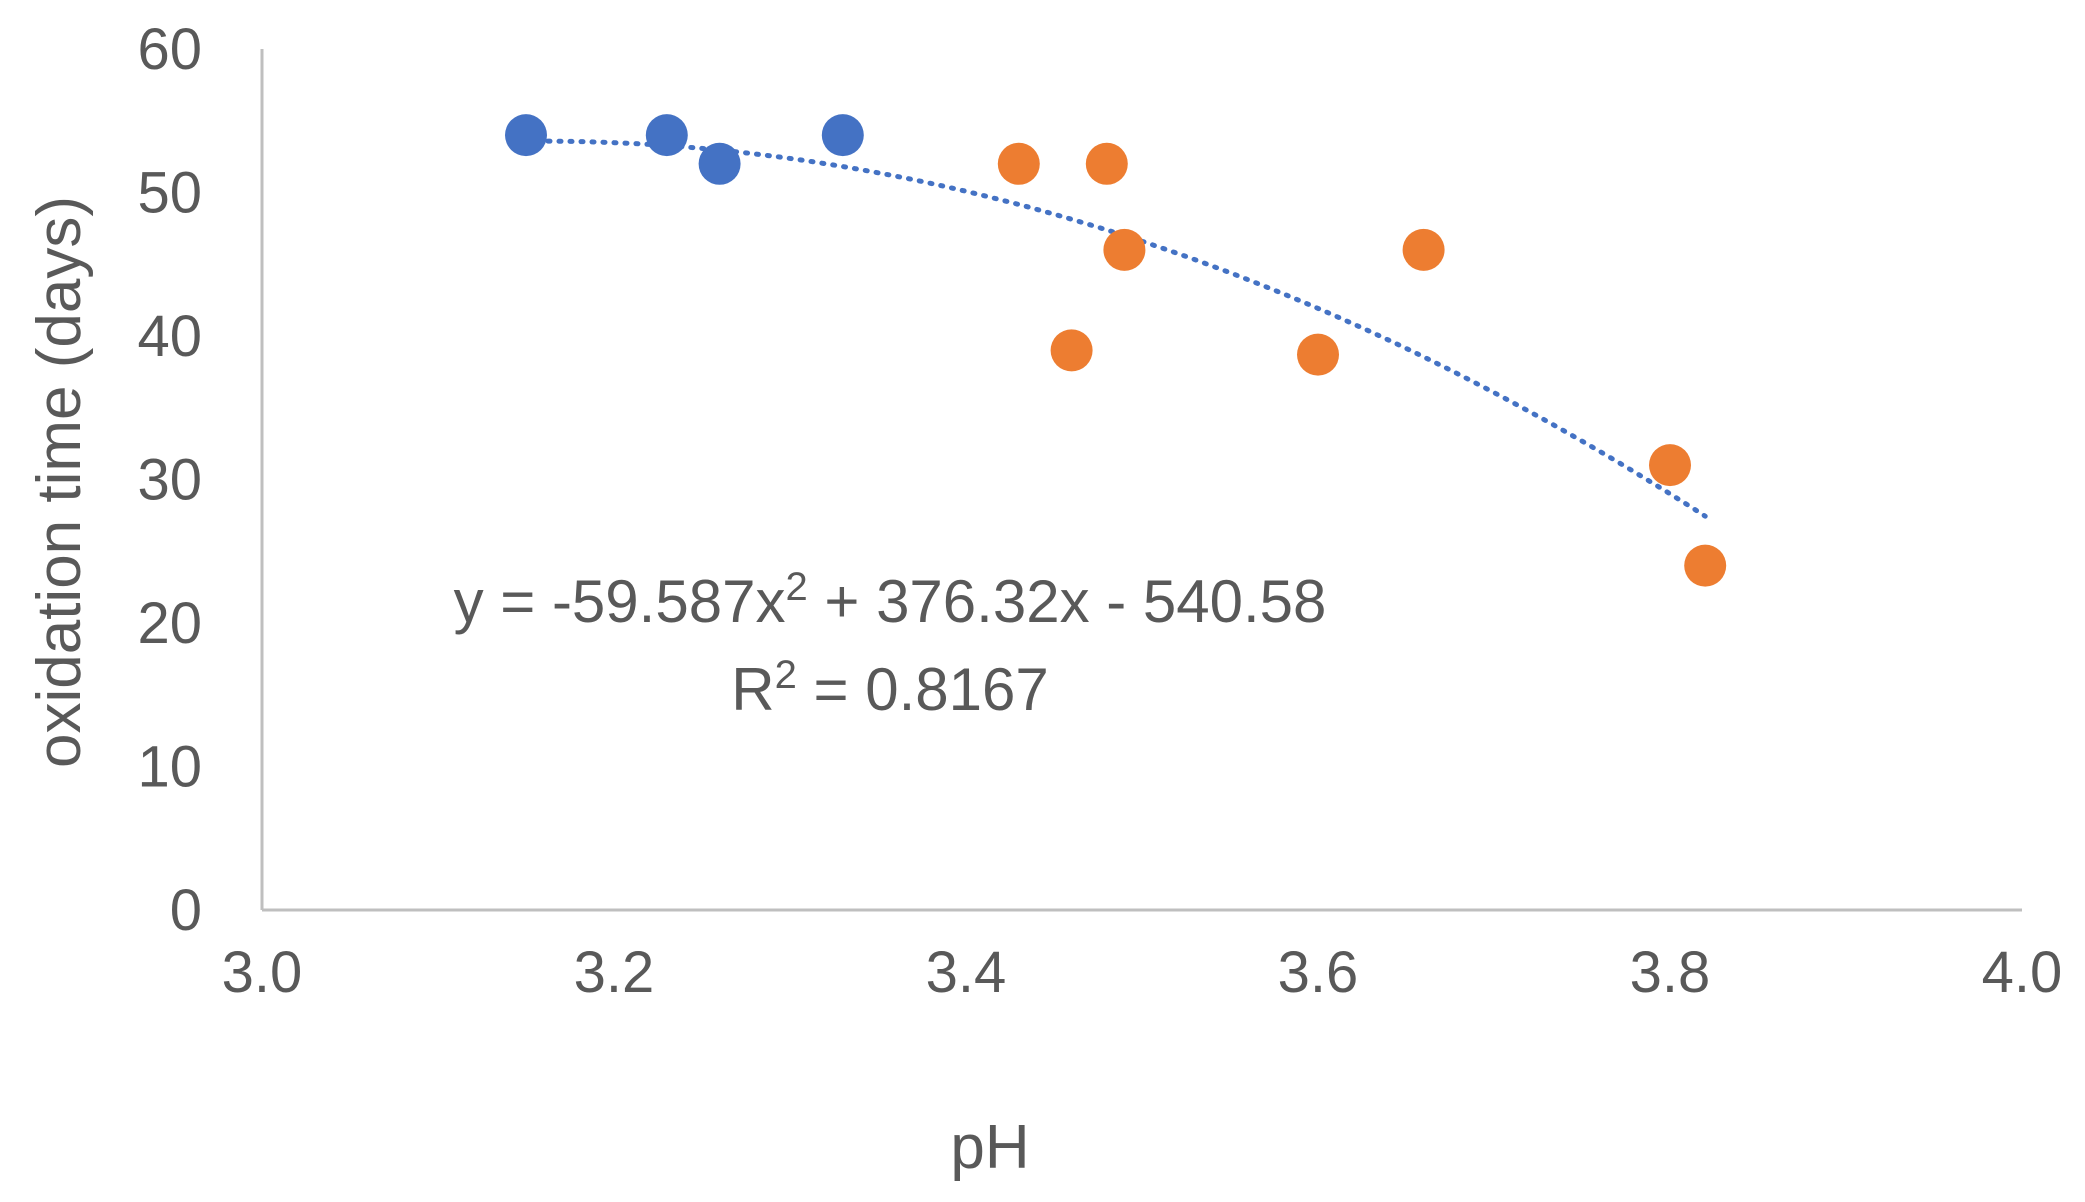  Describe the element at coordinates (890, 600) in the screenshot. I see `trendline-equation: y = -59.587x2 + 376.32x - 540.58` at that location.